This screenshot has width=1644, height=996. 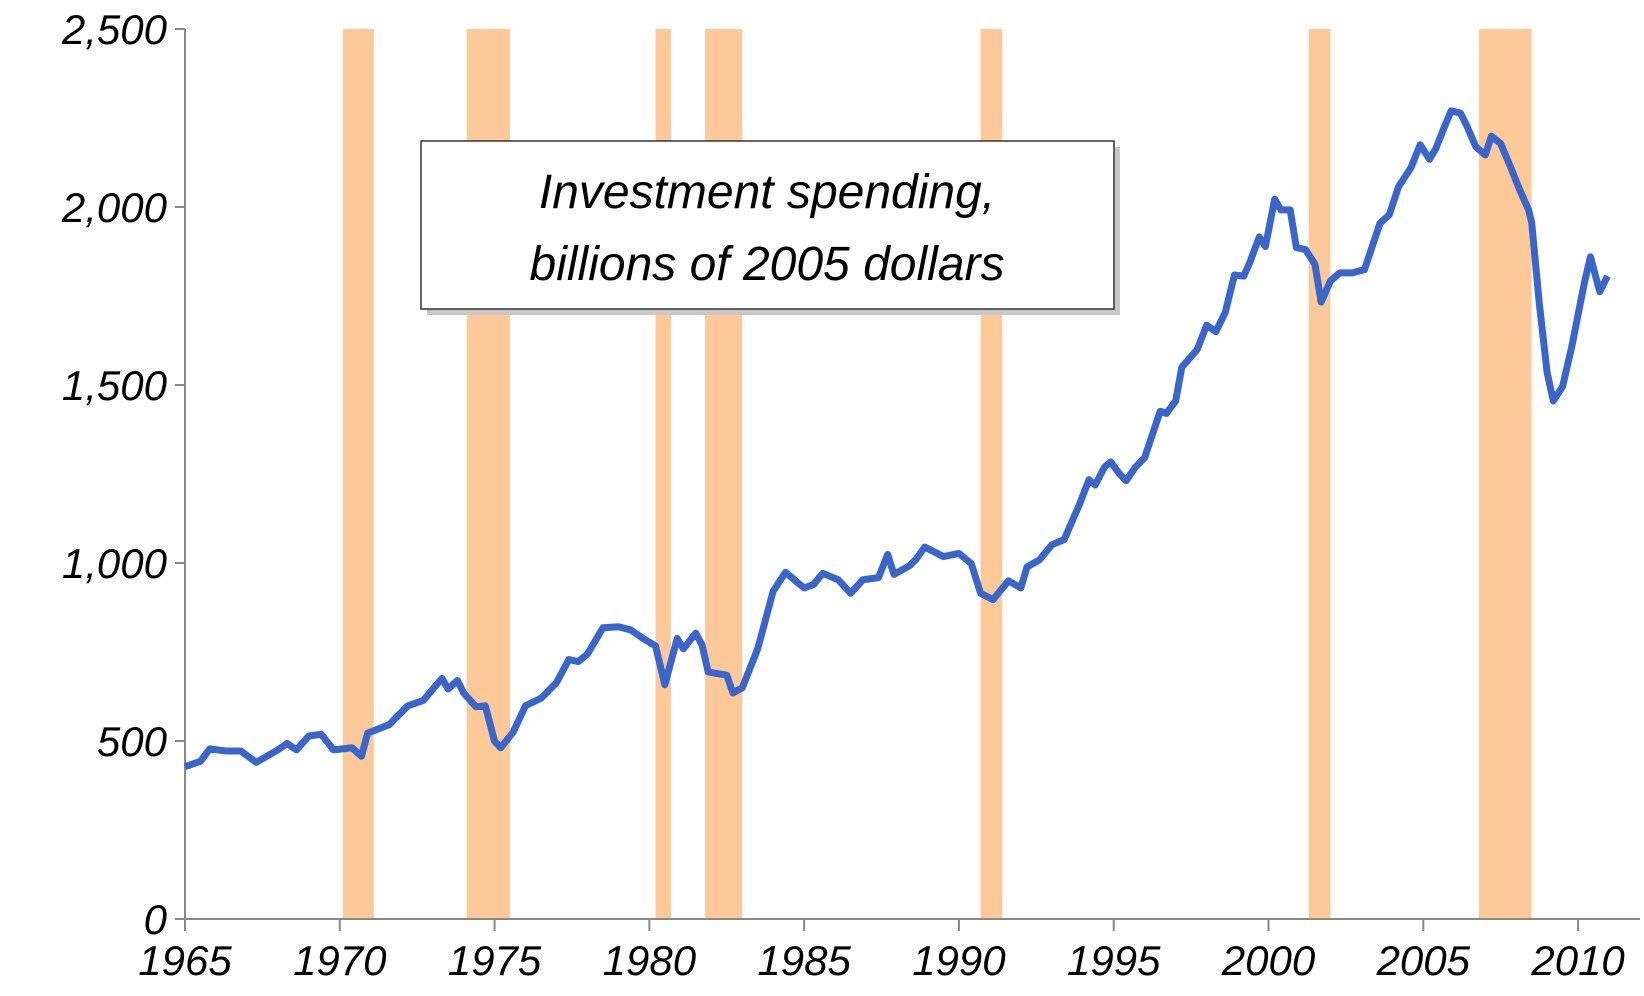 What do you see at coordinates (767, 225) in the screenshot?
I see `annotation-box` at bounding box center [767, 225].